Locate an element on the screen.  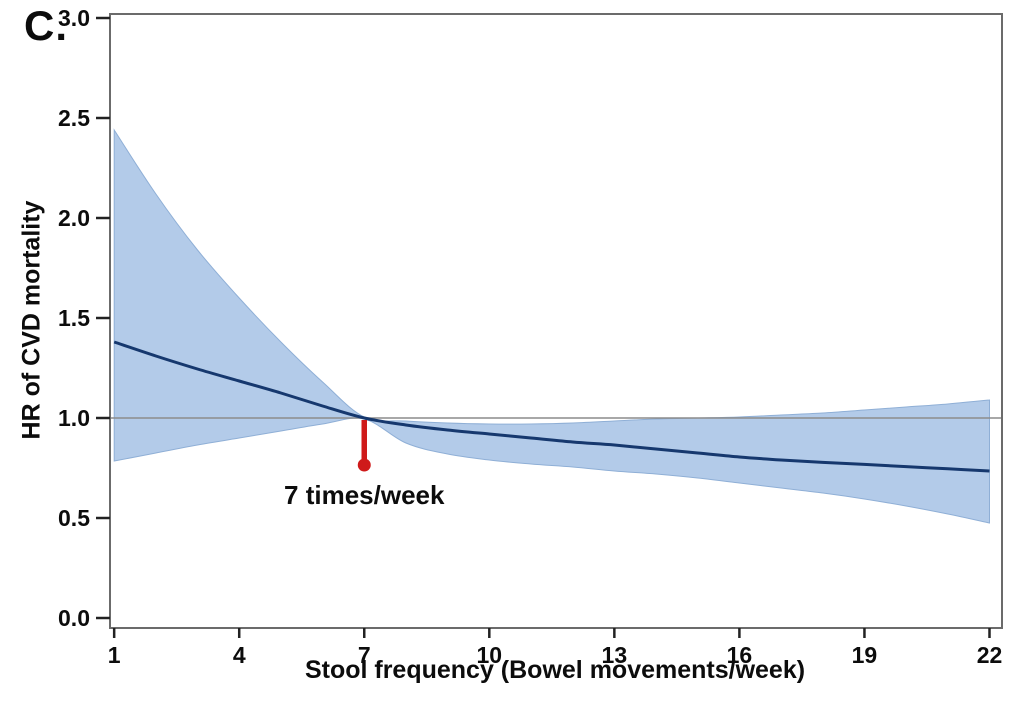
x-tick-label: 10 is located at coordinates (490, 655).